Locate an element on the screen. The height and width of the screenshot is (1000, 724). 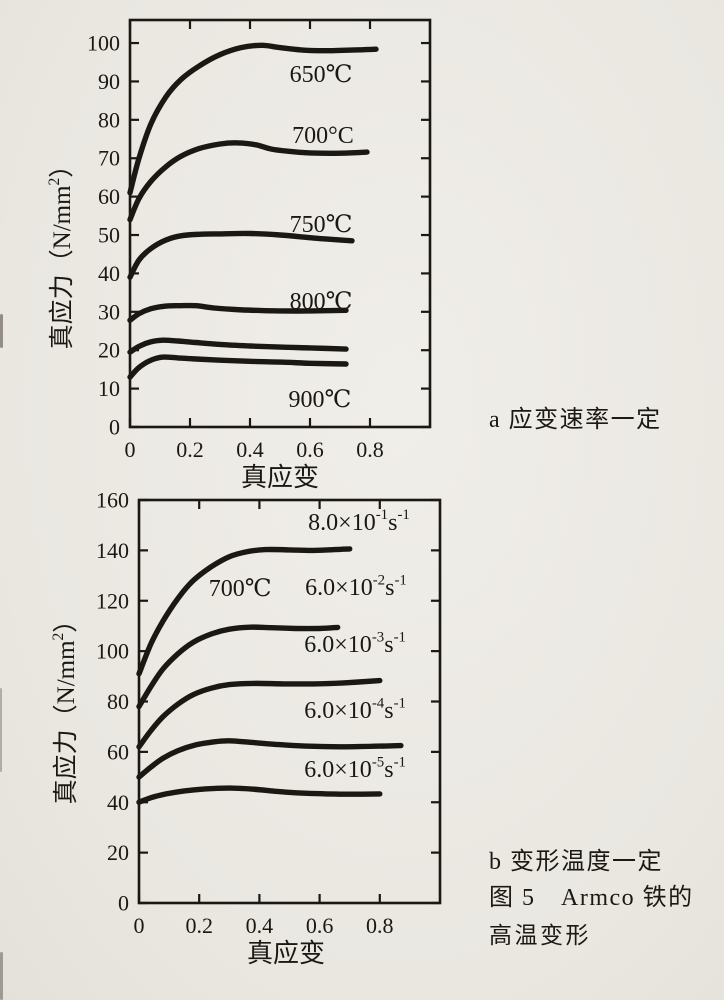
curve-6.0×10⁻⁵s⁻¹ is located at coordinates (259, 795).